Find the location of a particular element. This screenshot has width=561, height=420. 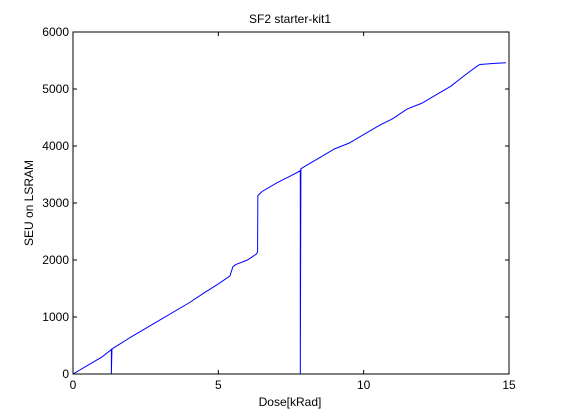

y-axis-title: SEU on LSRAM is located at coordinates (29, 203).